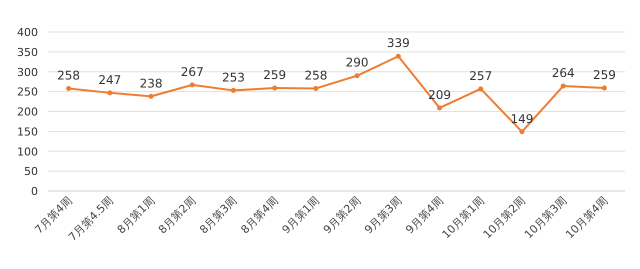  I want to click on data-label: 149, so click(522, 119).